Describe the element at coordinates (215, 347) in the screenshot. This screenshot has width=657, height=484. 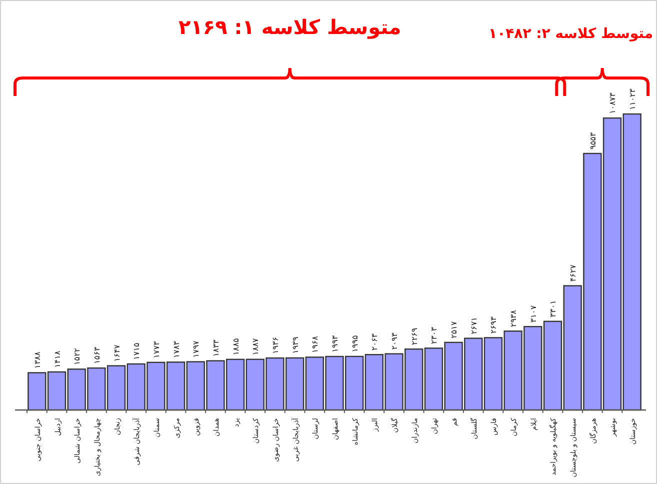
I see `data-label: ۱۸۳۳` at that location.